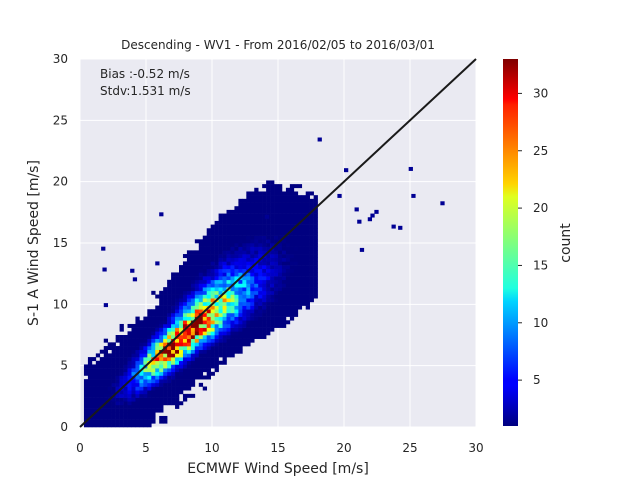 The image size is (640, 480). I want to click on y-axis-label: S-1 A Wind Speed [m/s], so click(34, 243).